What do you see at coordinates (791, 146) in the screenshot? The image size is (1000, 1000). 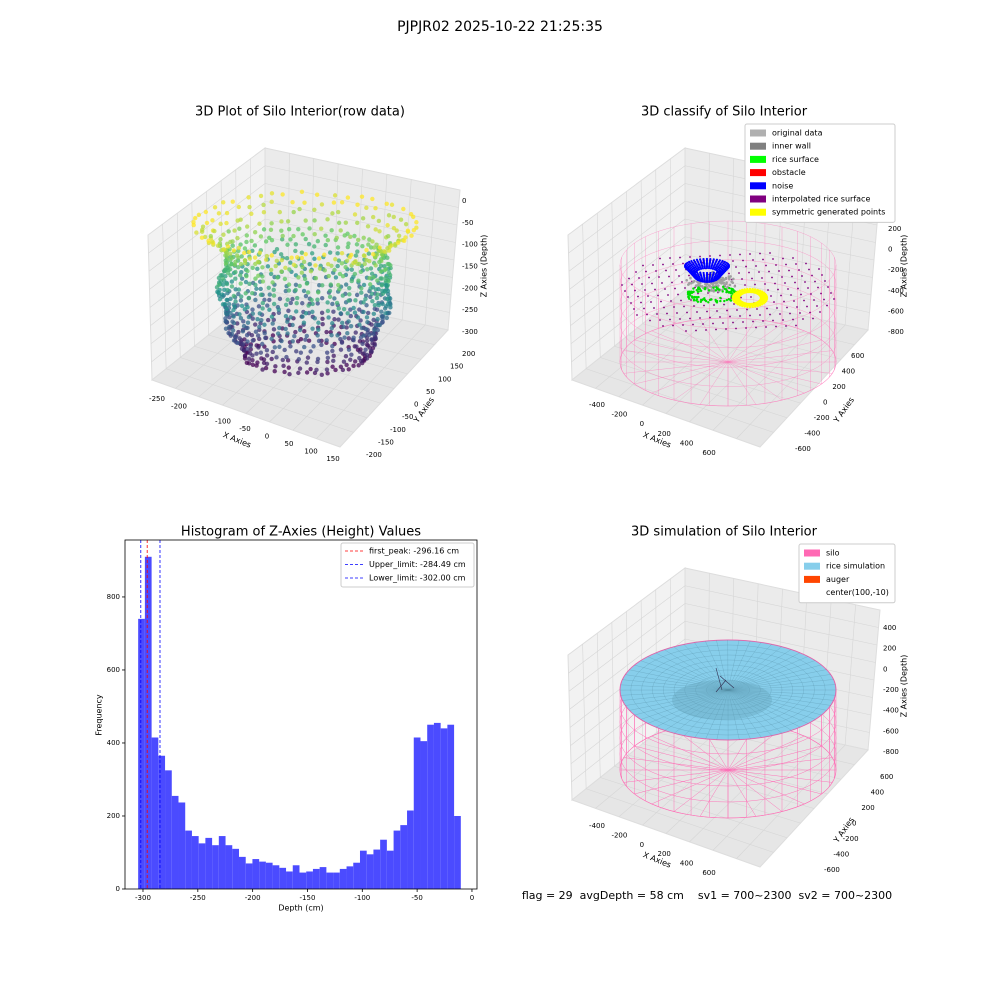 I see `legend-label: inner wall` at bounding box center [791, 146].